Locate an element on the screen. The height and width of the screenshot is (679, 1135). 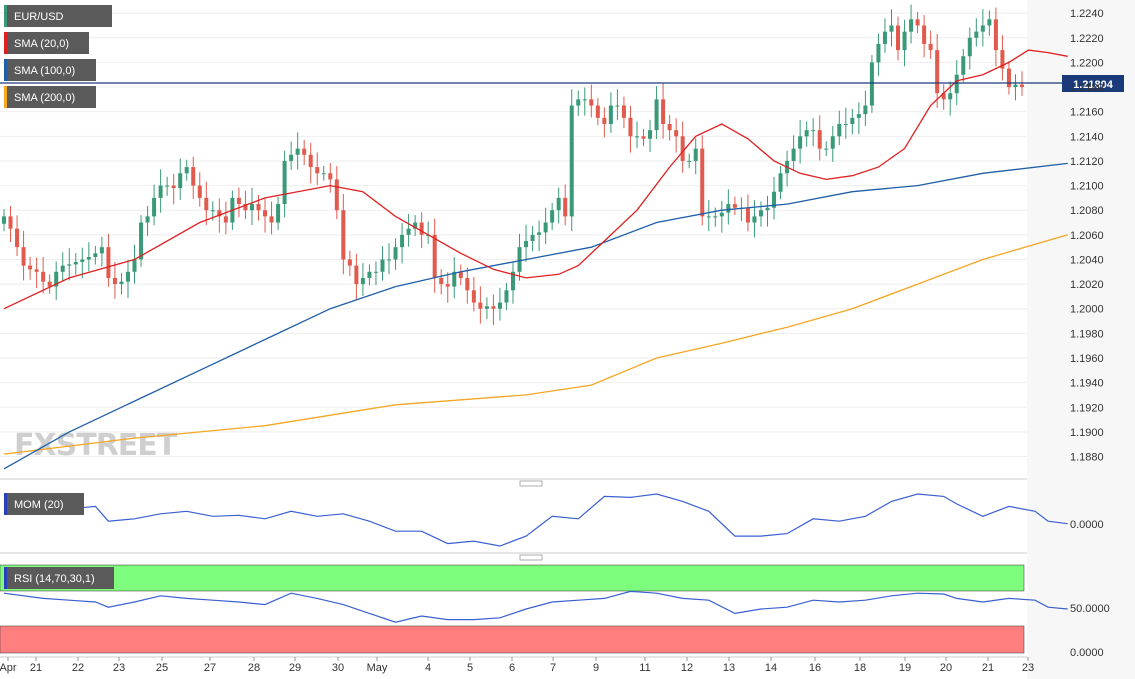
sma200-badge: SMA (200,0) is located at coordinates (50, 97).